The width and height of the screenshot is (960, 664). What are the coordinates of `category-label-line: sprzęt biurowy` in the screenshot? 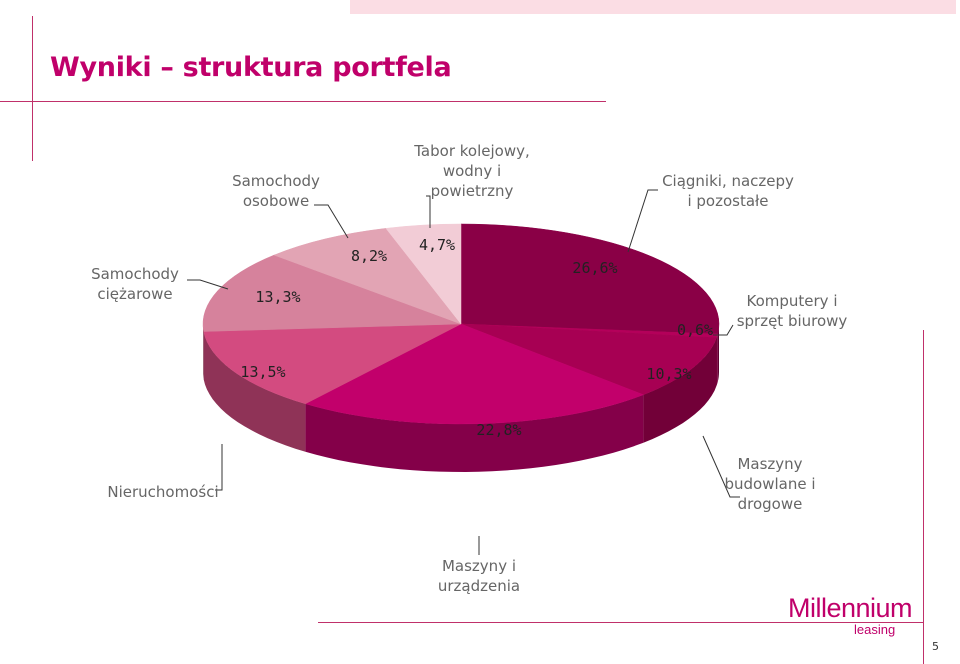 It's located at (792, 321).